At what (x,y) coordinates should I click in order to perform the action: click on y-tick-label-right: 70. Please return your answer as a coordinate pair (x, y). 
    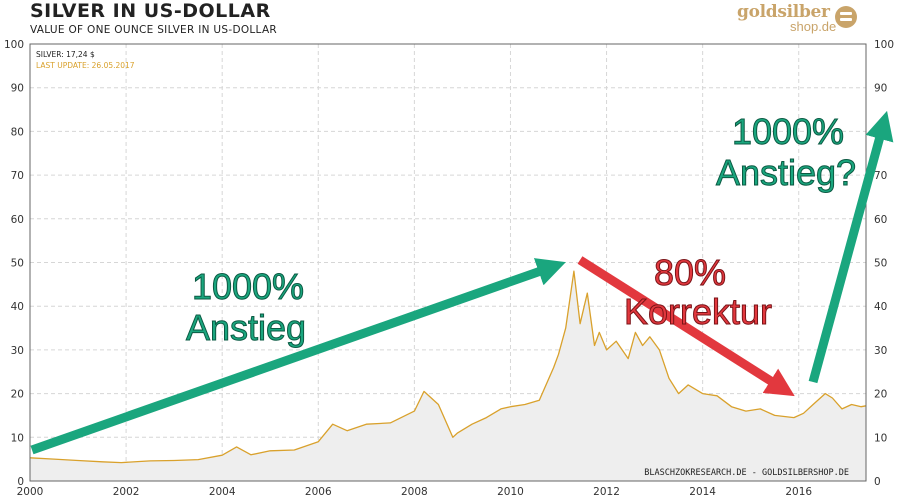
    Looking at the image, I should click on (880, 176).